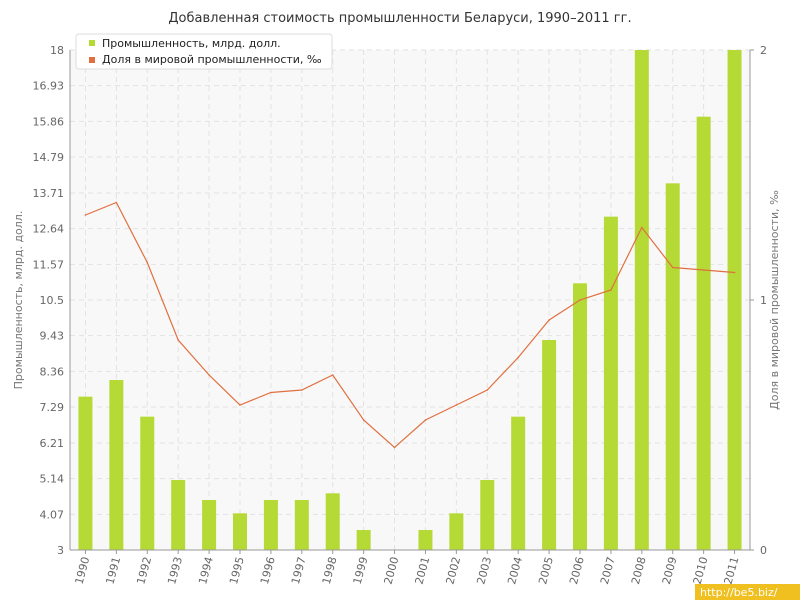  What do you see at coordinates (763, 550) in the screenshot?
I see `y-tick-right: 0` at bounding box center [763, 550].